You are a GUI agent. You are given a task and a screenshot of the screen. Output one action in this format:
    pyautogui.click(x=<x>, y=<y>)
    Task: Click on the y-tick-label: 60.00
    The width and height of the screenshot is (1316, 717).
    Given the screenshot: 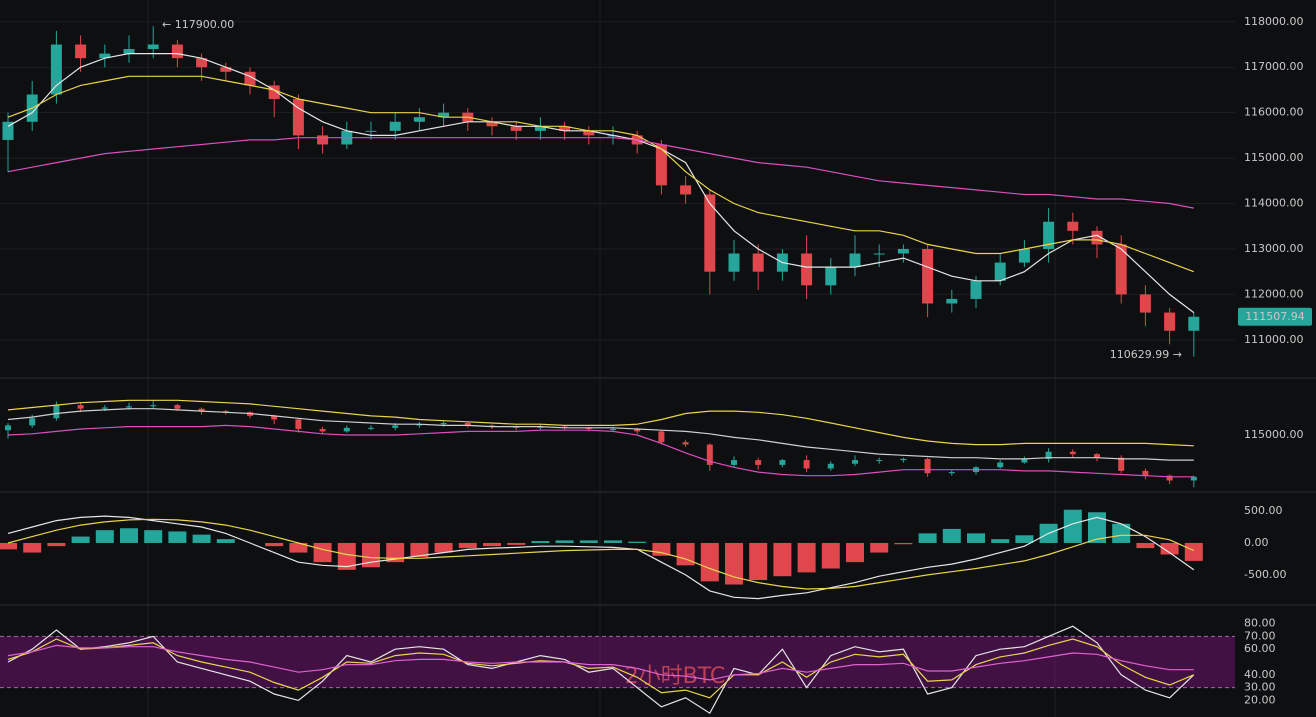 What is the action you would take?
    pyautogui.click(x=1260, y=648)
    